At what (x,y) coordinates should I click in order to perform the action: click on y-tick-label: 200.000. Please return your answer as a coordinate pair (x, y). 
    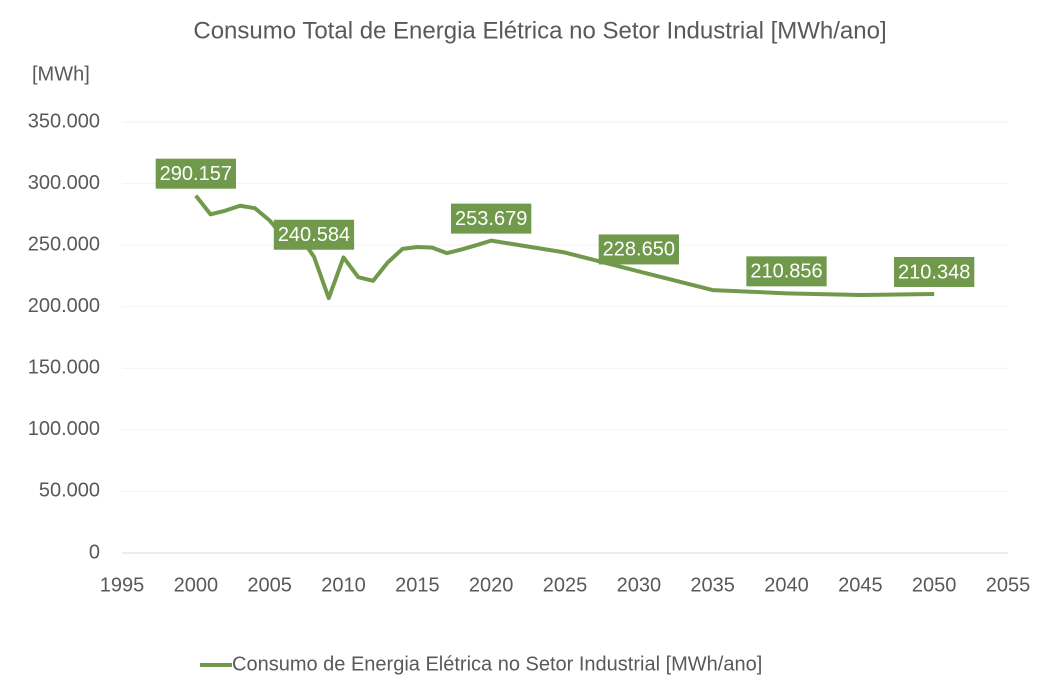
    Looking at the image, I should click on (64, 306).